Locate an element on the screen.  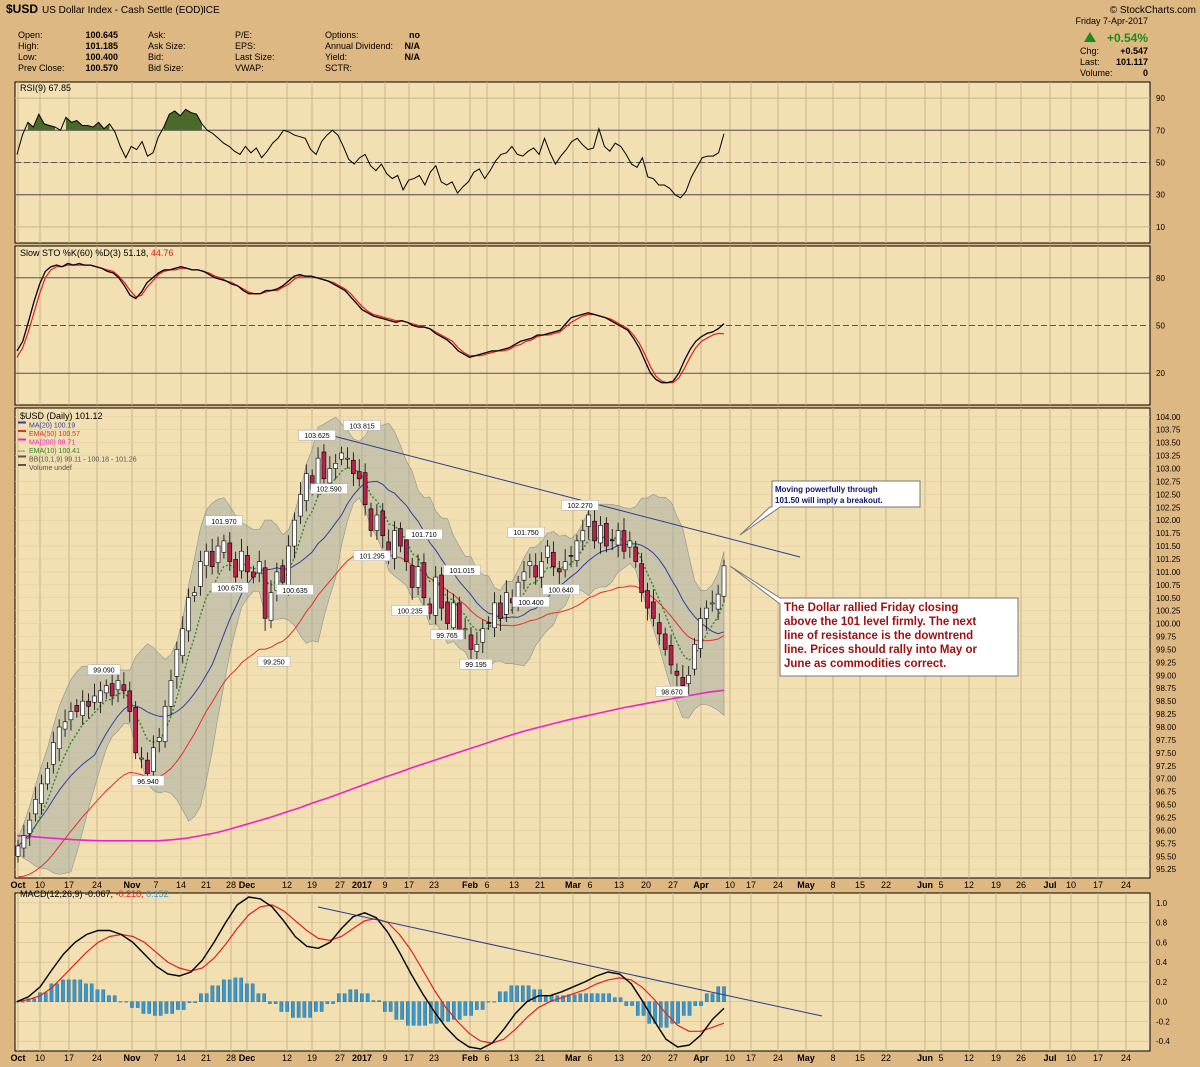
price-tick-label: 102.25 is located at coordinates (1168, 507).